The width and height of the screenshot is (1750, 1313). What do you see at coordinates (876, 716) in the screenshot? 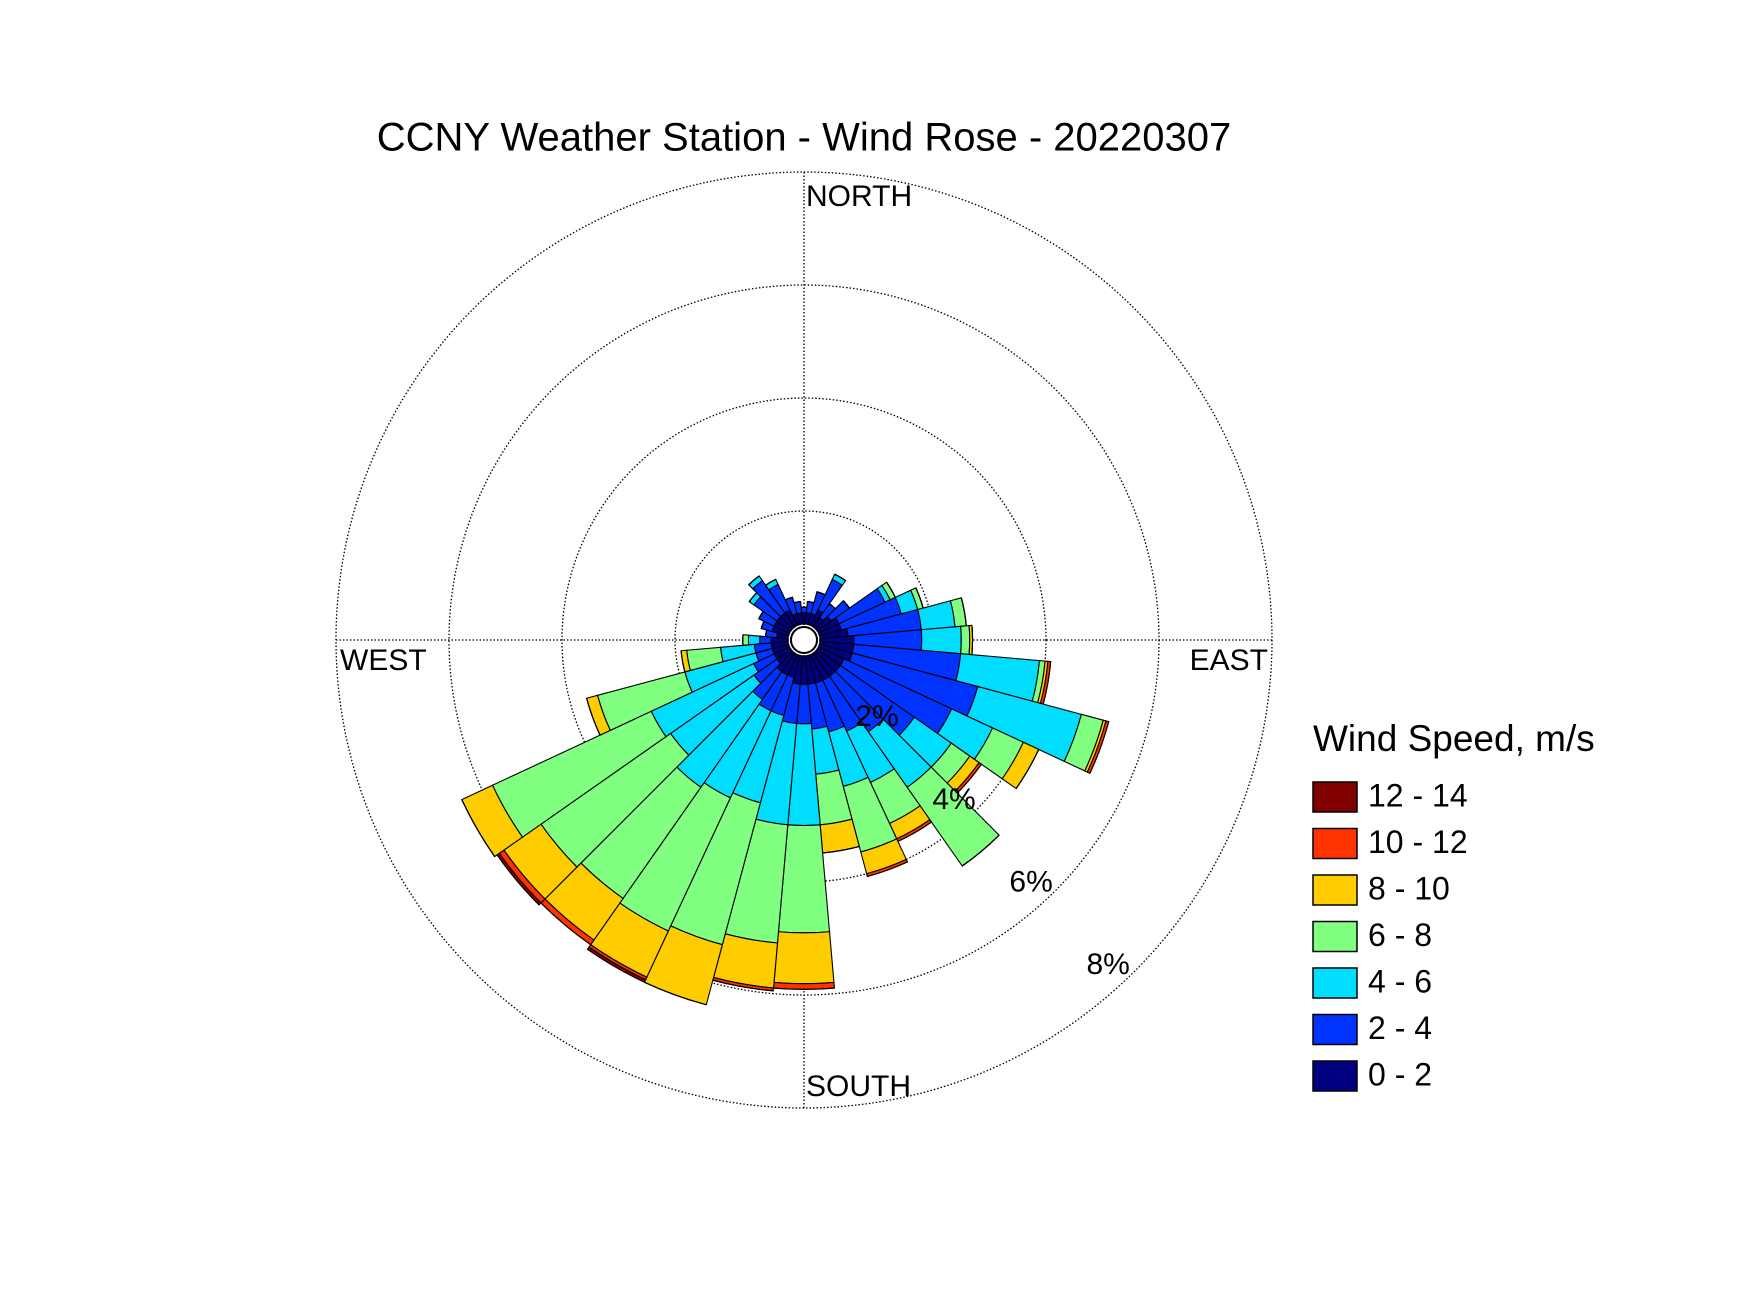
I see `ring-label: 2%` at bounding box center [876, 716].